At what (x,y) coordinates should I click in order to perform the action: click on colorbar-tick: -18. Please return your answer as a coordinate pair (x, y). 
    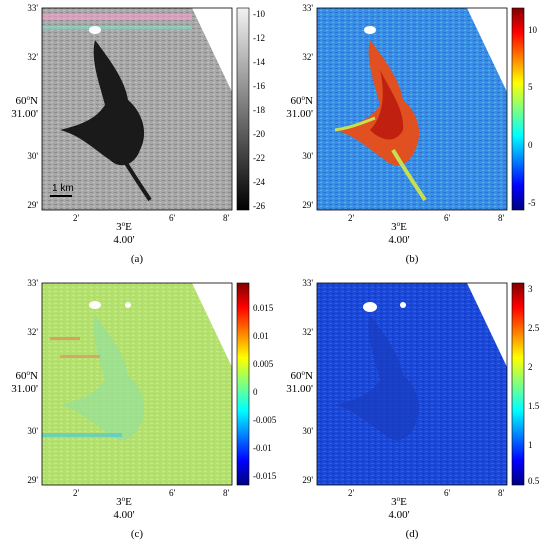
    Looking at the image, I should click on (259, 110).